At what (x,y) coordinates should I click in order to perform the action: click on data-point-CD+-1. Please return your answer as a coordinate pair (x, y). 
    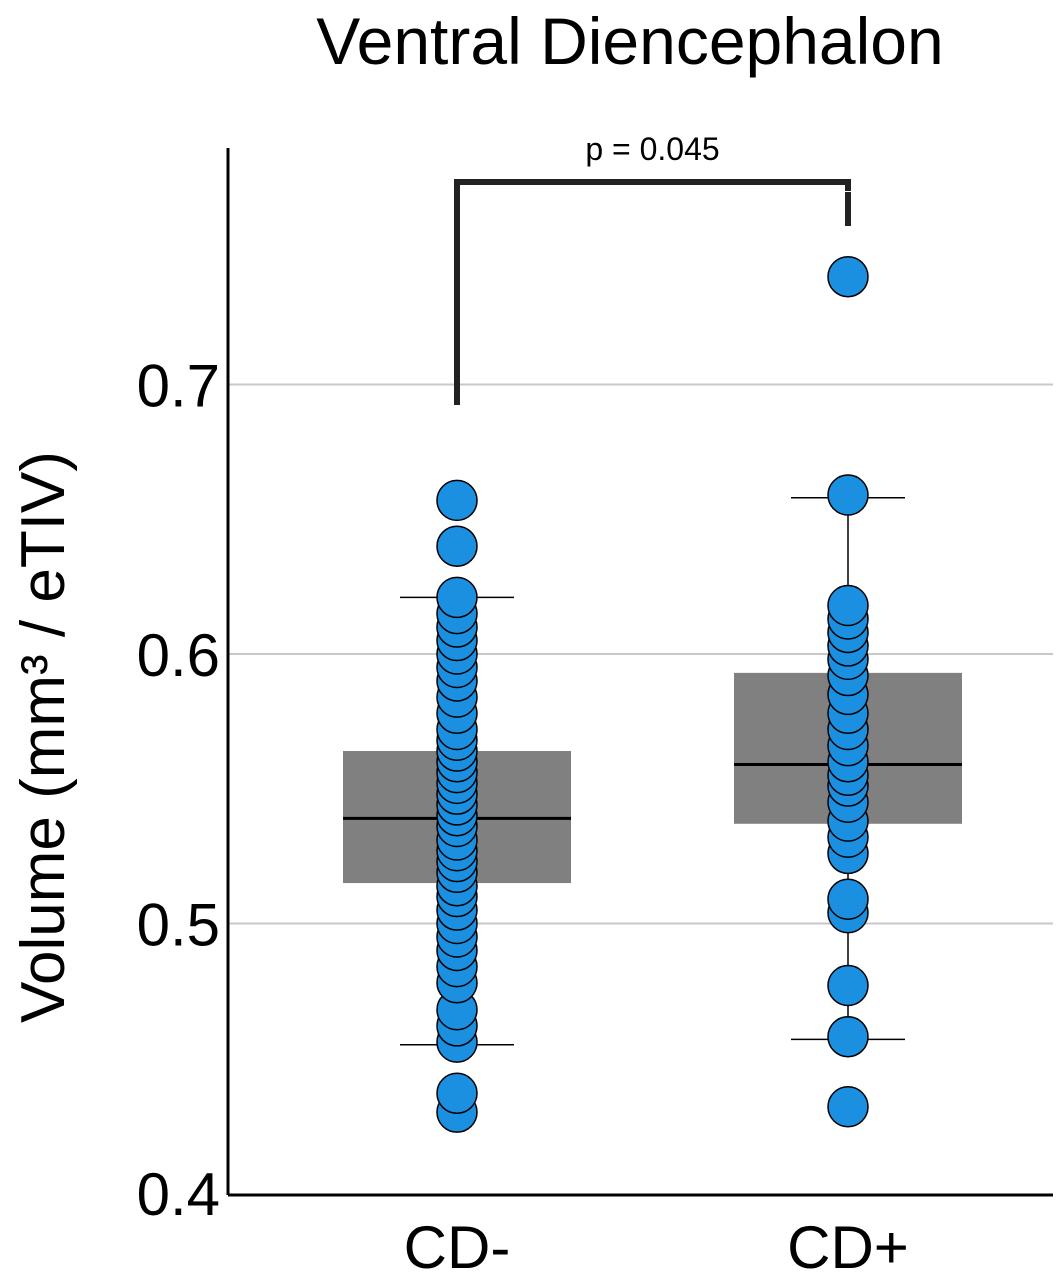
    Looking at the image, I should click on (848, 1036).